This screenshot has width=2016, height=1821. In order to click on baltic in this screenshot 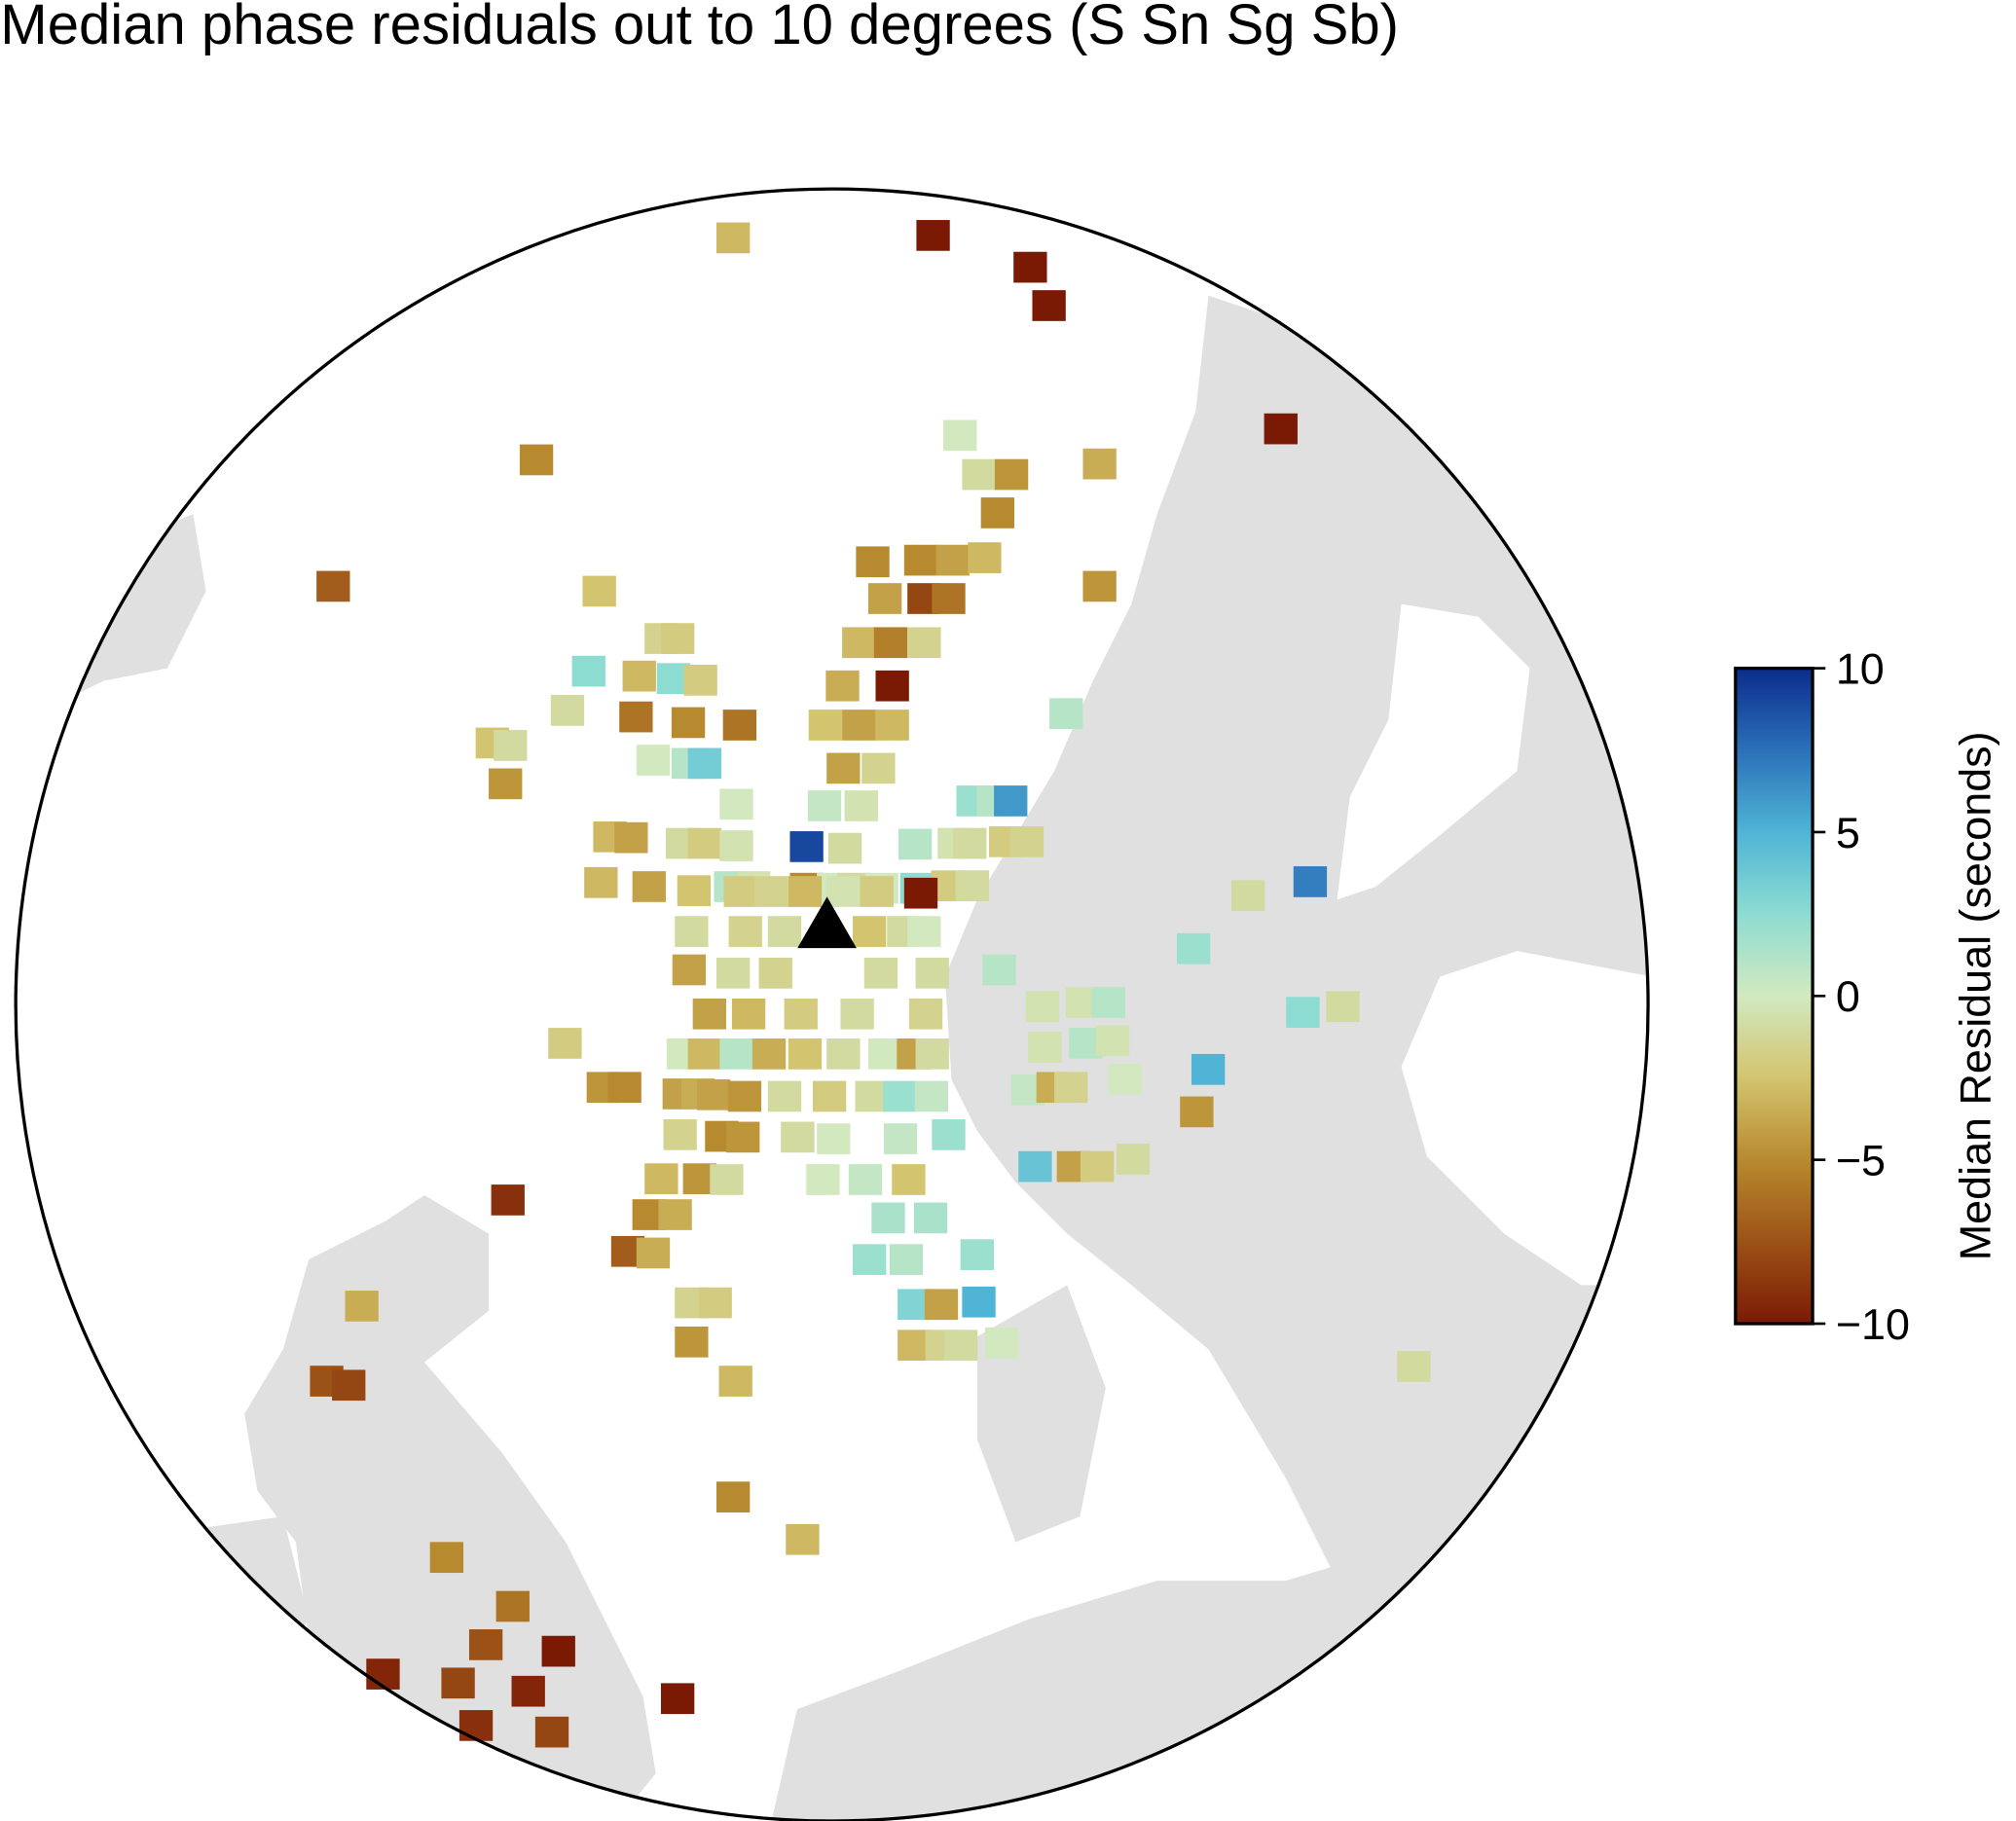, I will do `click(1525, 1118)`.